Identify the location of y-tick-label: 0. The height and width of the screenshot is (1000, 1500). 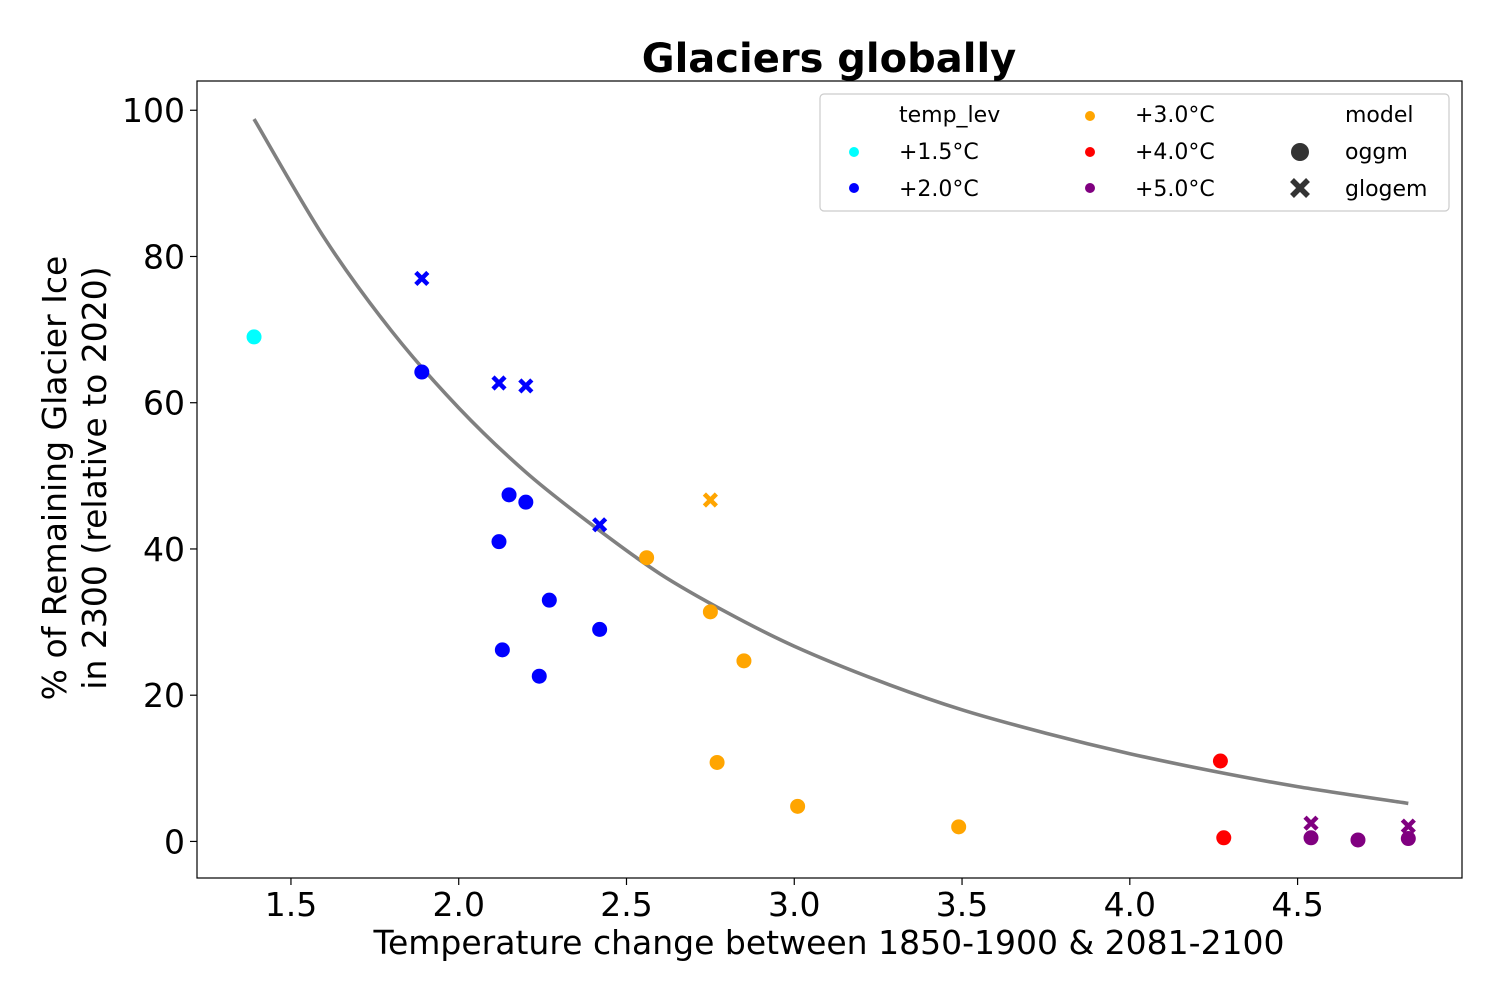
(174, 841).